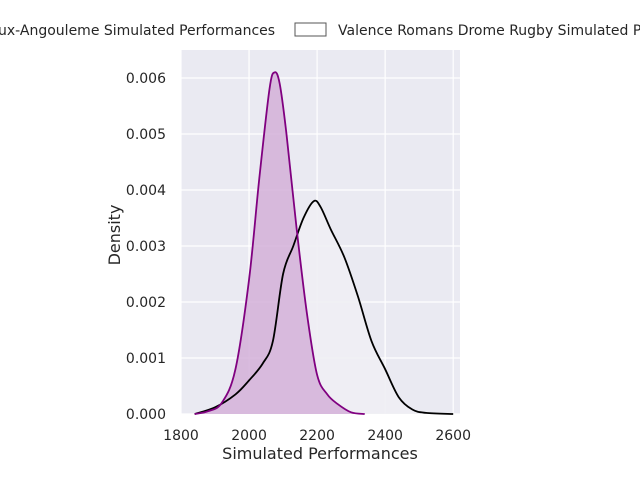 This screenshot has height=480, width=640. Describe the element at coordinates (385, 436) in the screenshot. I see `x-tick-label-3: 2400` at that location.